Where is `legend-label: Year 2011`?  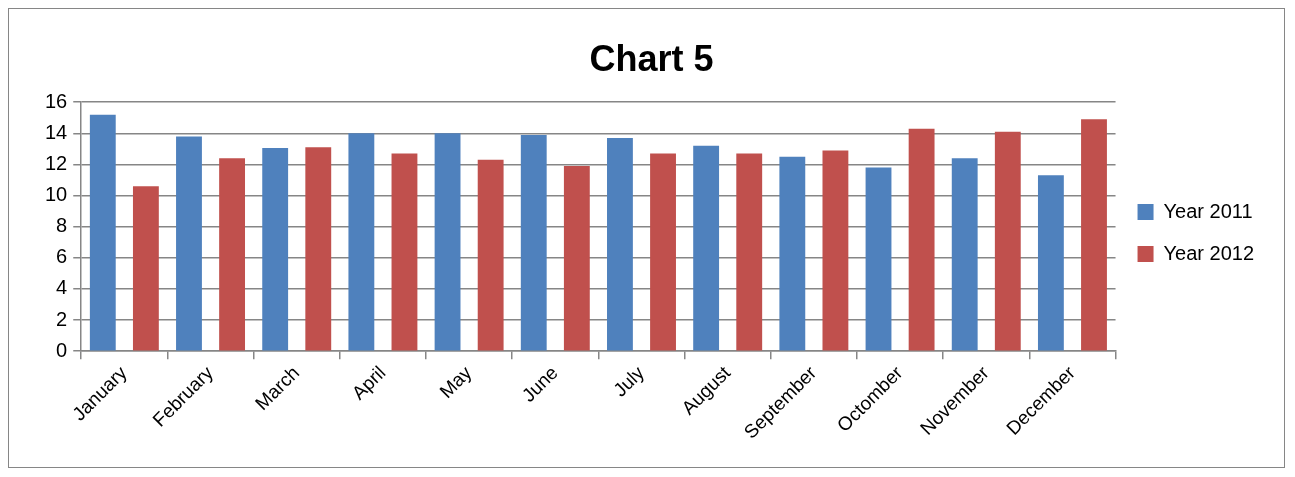 legend-label: Year 2011 is located at coordinates (1208, 210).